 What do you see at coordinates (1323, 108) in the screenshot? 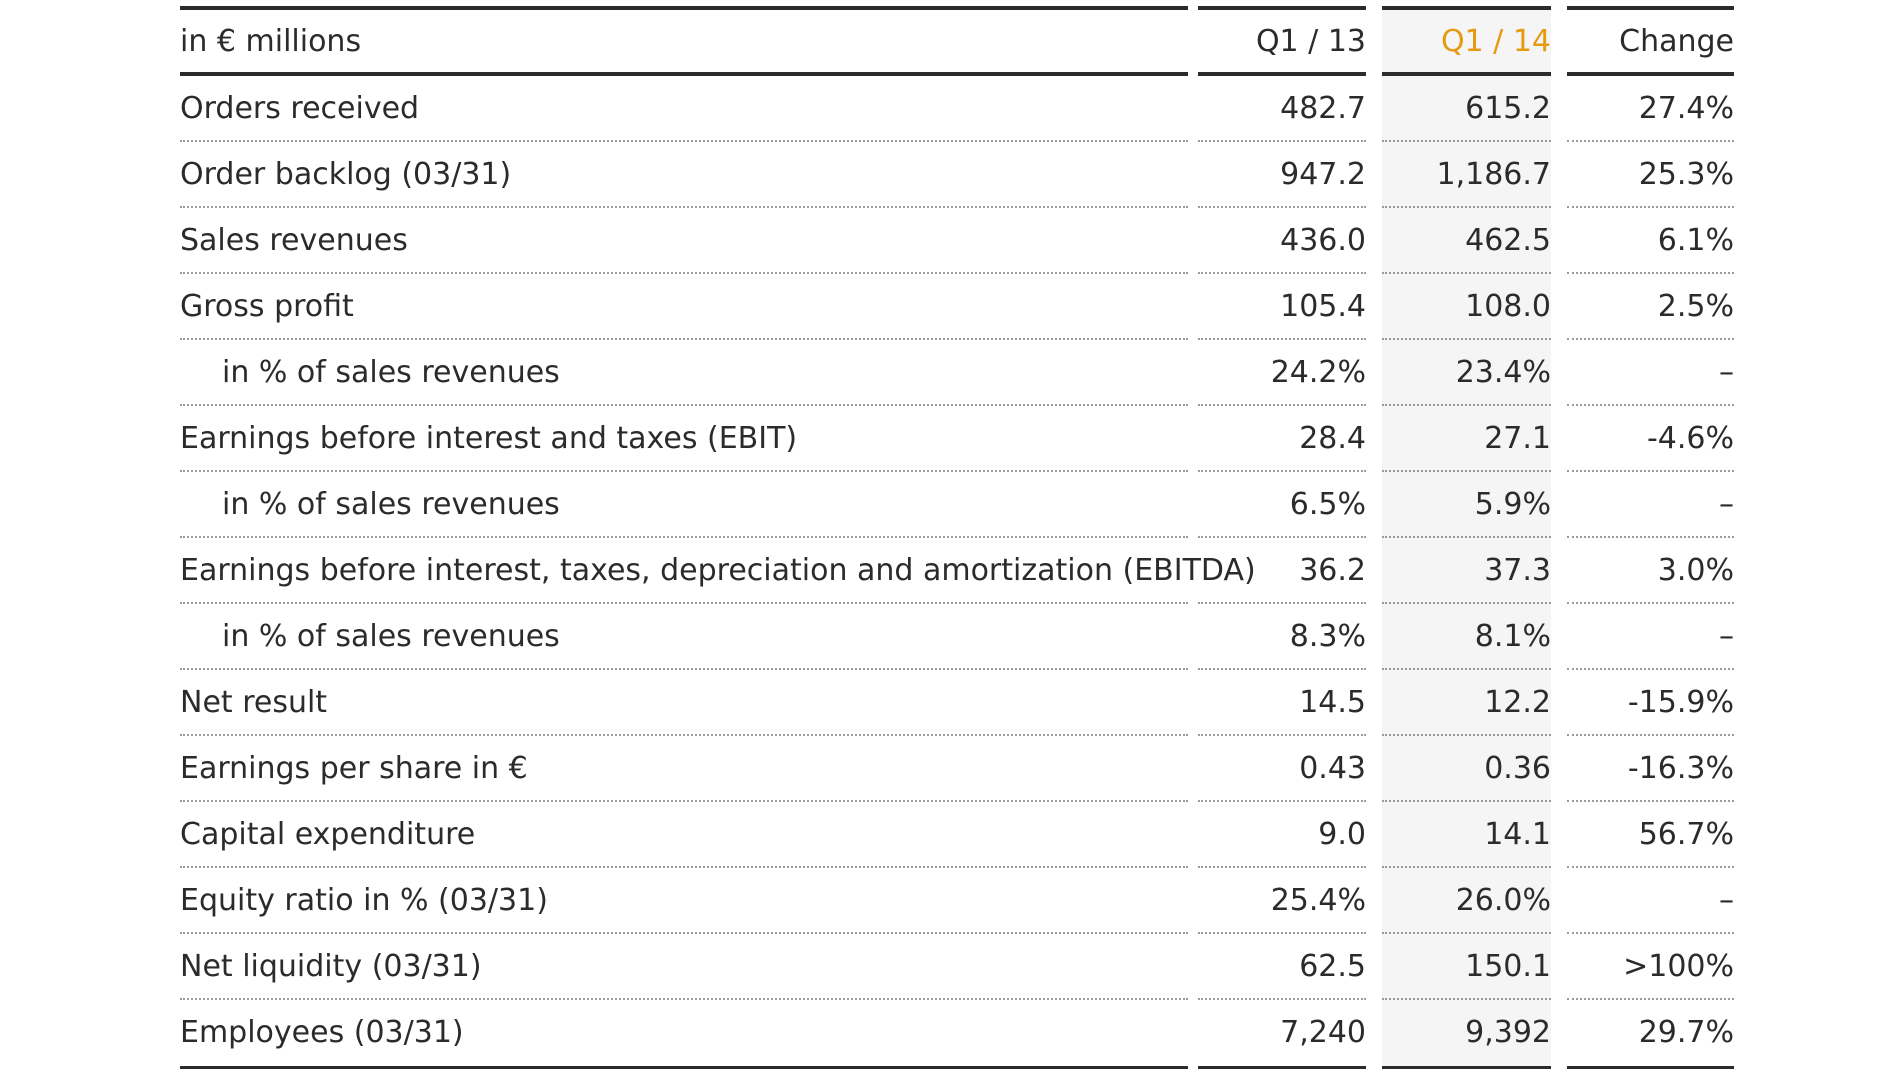
I see `value-q1-13: 482.7` at bounding box center [1323, 108].